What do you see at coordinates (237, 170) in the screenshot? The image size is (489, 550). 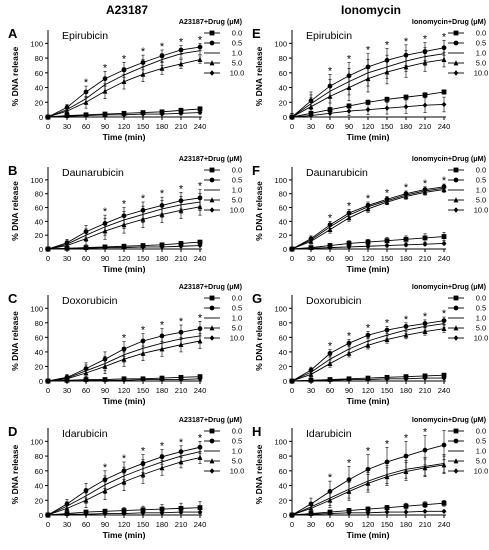 I see `legend-label: 0.0` at bounding box center [237, 170].